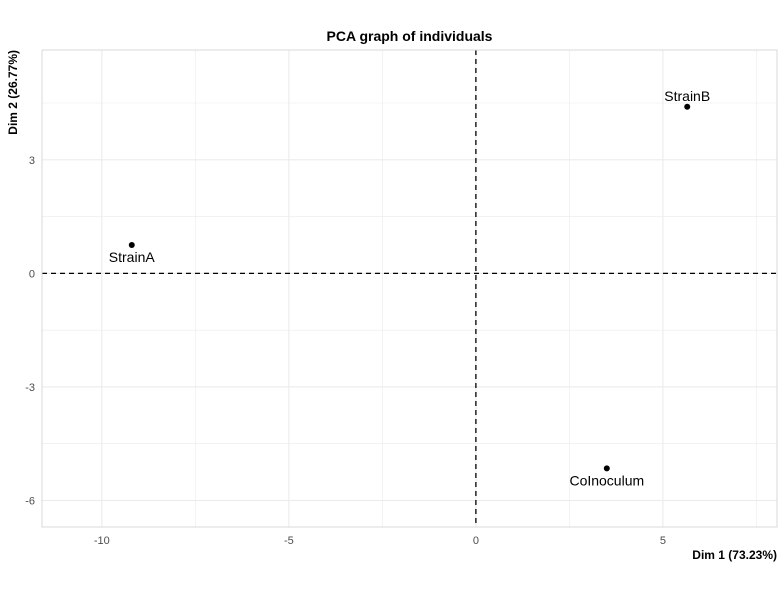  Describe the element at coordinates (476, 541) in the screenshot. I see `x-tick-label: 0` at that location.